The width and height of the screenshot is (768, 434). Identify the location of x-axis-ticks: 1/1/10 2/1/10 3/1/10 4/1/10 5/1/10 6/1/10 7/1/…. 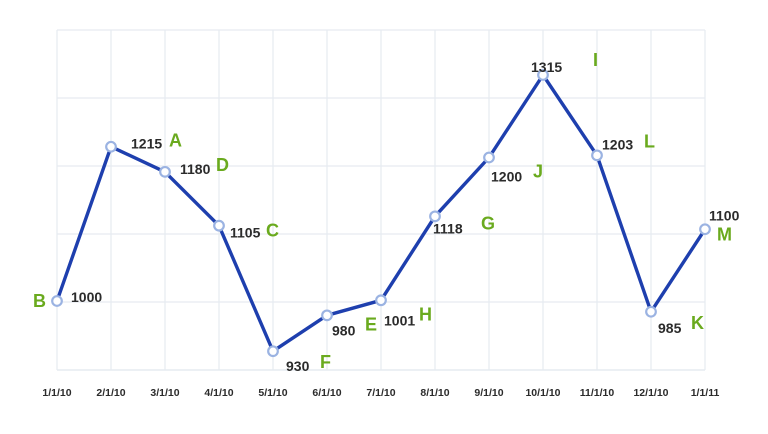
(380, 393).